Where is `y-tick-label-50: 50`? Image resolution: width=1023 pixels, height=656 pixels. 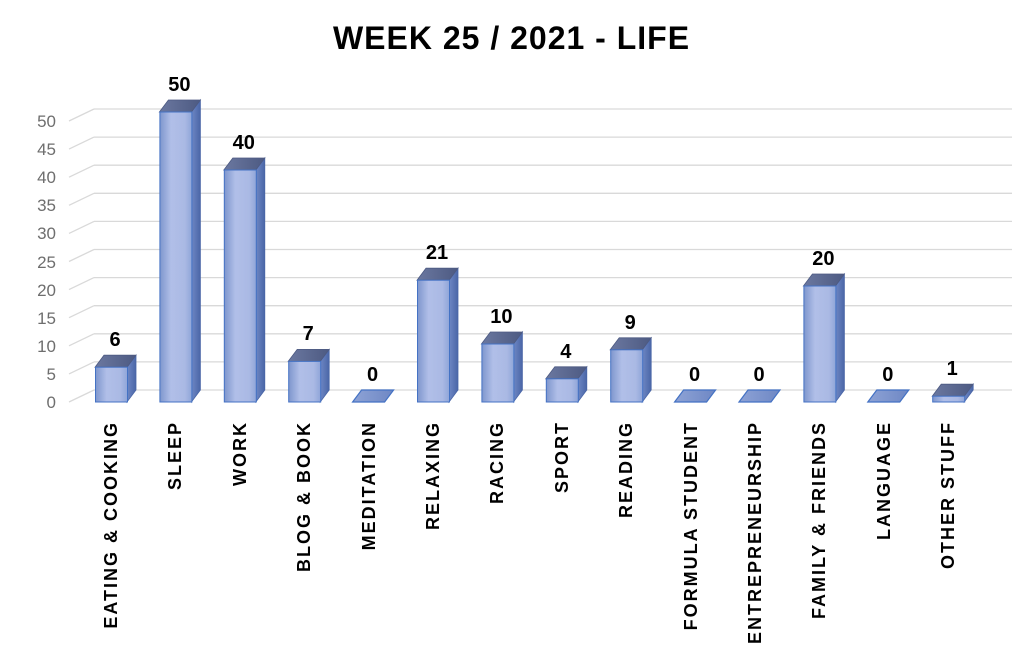 y-tick-label-50: 50 is located at coordinates (46, 121).